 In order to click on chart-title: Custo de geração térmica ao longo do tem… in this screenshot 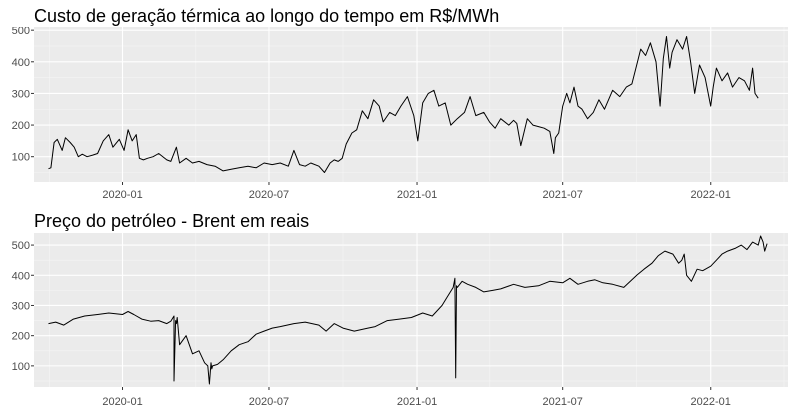, I will do `click(267, 16)`.